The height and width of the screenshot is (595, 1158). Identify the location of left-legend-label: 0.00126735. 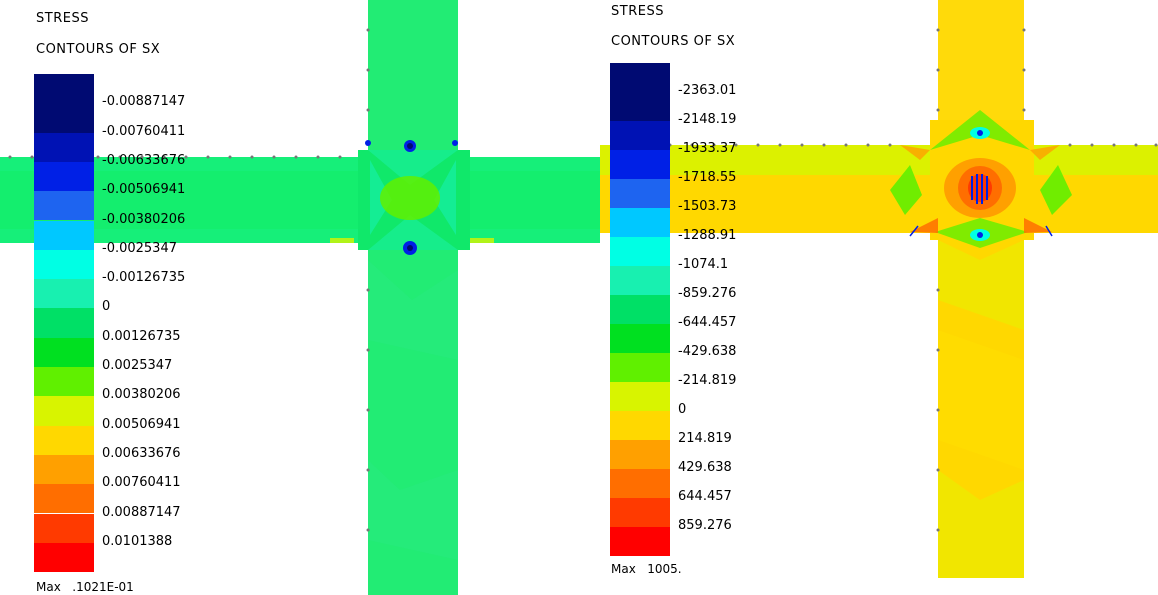
(141, 336).